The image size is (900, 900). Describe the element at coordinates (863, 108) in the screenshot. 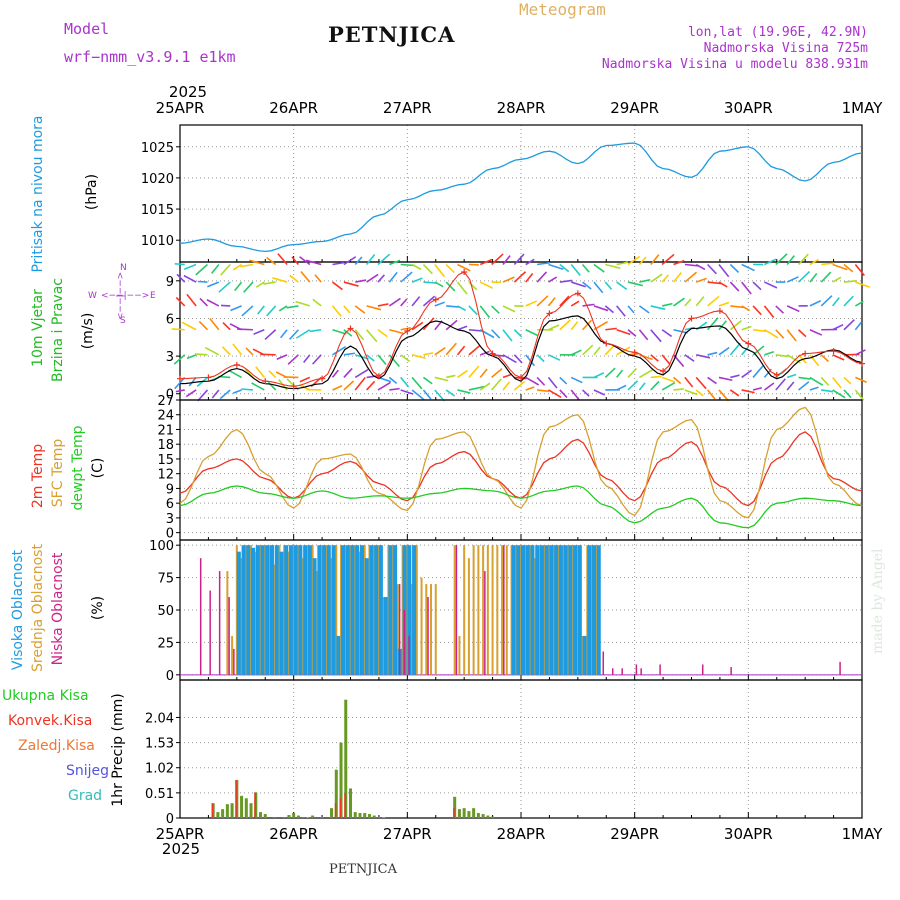

I see `top-x-tick-label: 1MAY` at that location.